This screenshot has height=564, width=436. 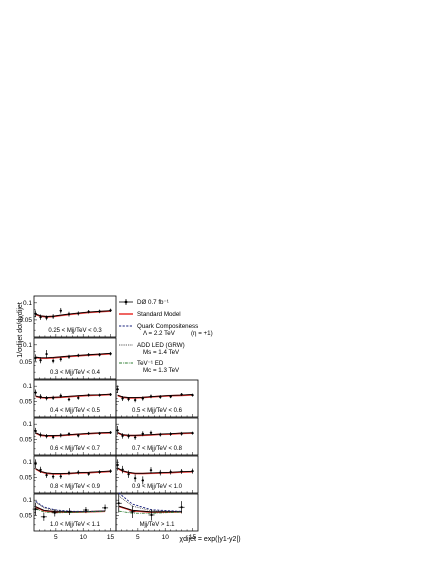 I want to click on panel-label: Mjj/TeV > 1.1, so click(x=158, y=525).